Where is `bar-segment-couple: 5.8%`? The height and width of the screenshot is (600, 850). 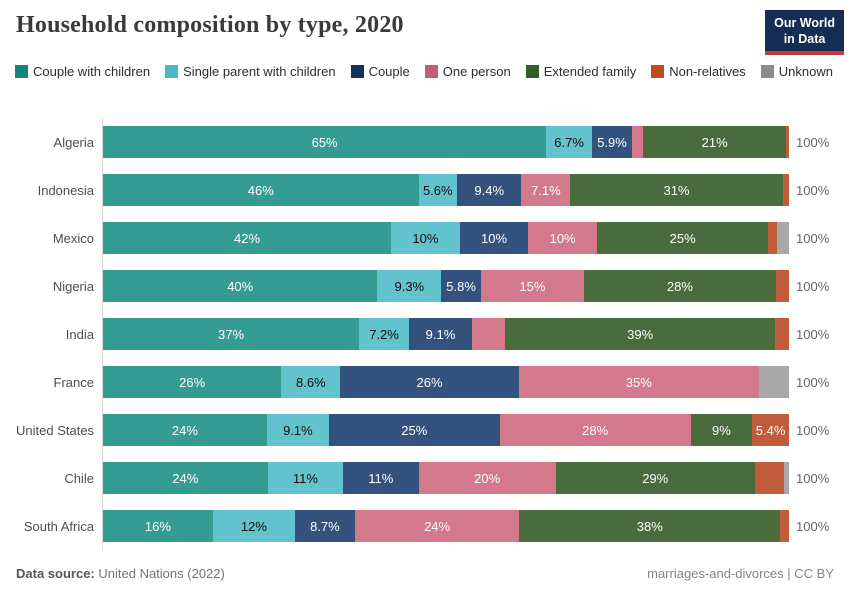
bar-segment-couple: 5.8% is located at coordinates (461, 286).